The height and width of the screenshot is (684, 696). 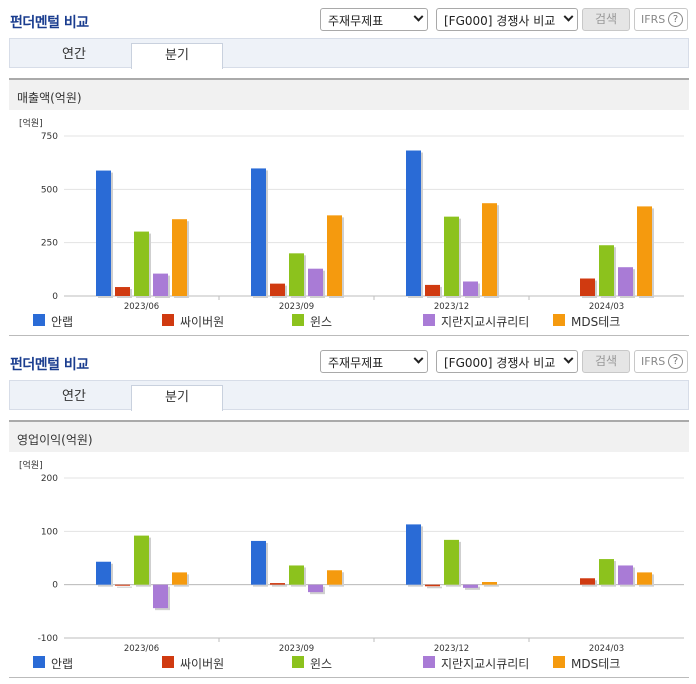 What do you see at coordinates (141, 648) in the screenshot?
I see `x-tick-label: 2023/06` at bounding box center [141, 648].